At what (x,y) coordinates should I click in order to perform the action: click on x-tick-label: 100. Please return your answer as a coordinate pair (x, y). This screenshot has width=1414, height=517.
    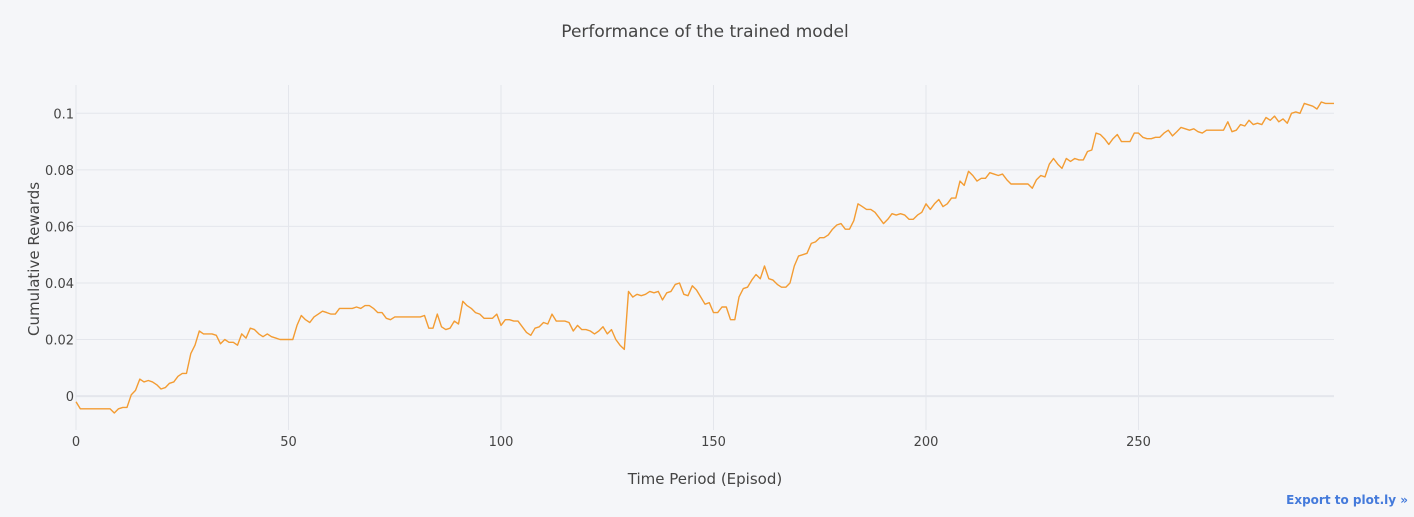
    Looking at the image, I should click on (501, 442).